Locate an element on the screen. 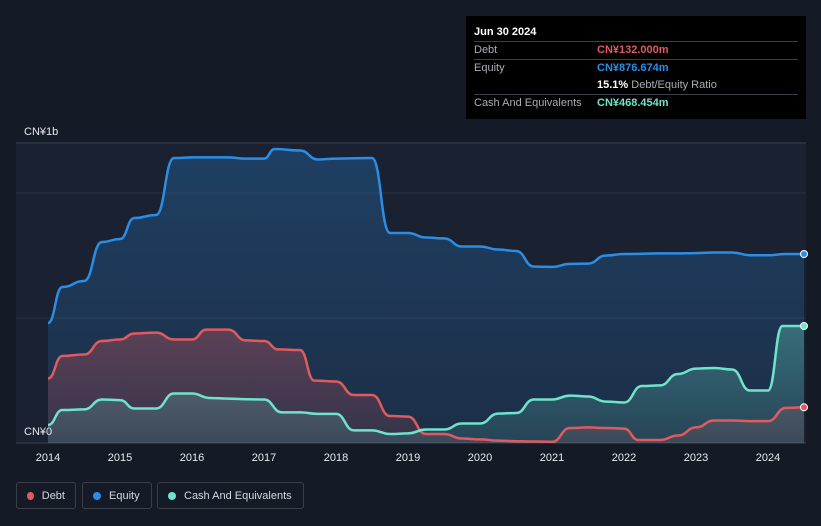 Image resolution: width=821 pixels, height=526 pixels. tooltip-label is located at coordinates (535, 85).